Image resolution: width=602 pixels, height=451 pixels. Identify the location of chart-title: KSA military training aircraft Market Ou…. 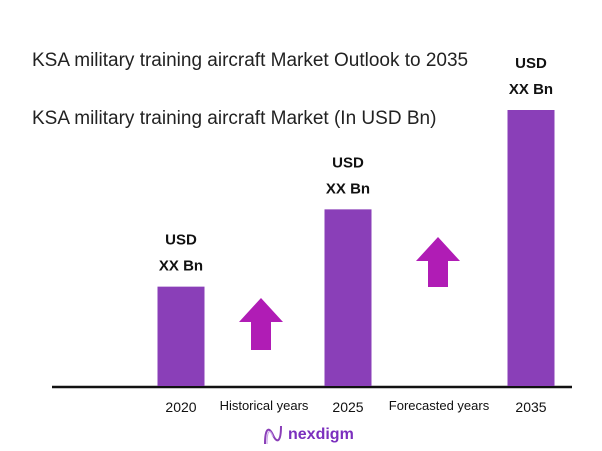
(250, 60).